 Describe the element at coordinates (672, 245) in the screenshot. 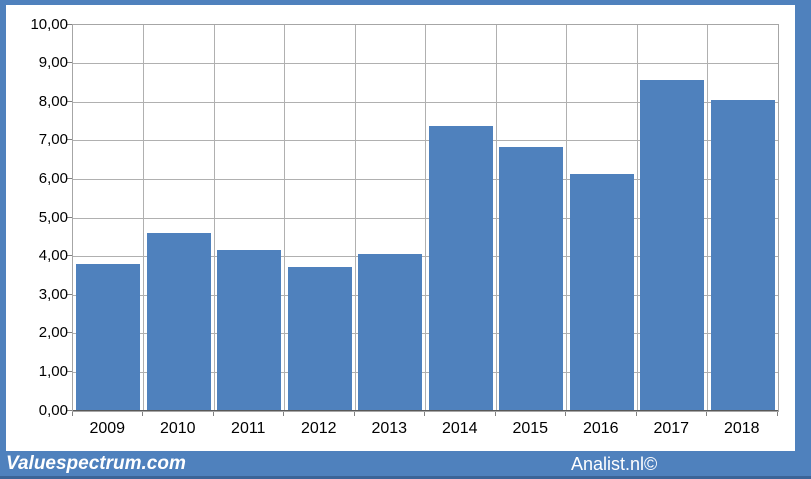

I see `bar-2017` at that location.